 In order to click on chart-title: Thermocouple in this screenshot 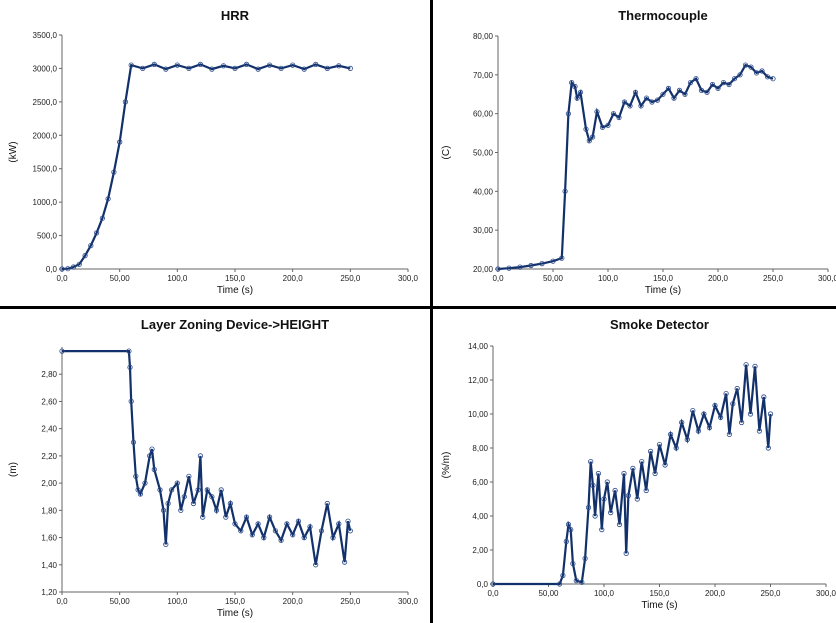, I will do `click(663, 15)`.